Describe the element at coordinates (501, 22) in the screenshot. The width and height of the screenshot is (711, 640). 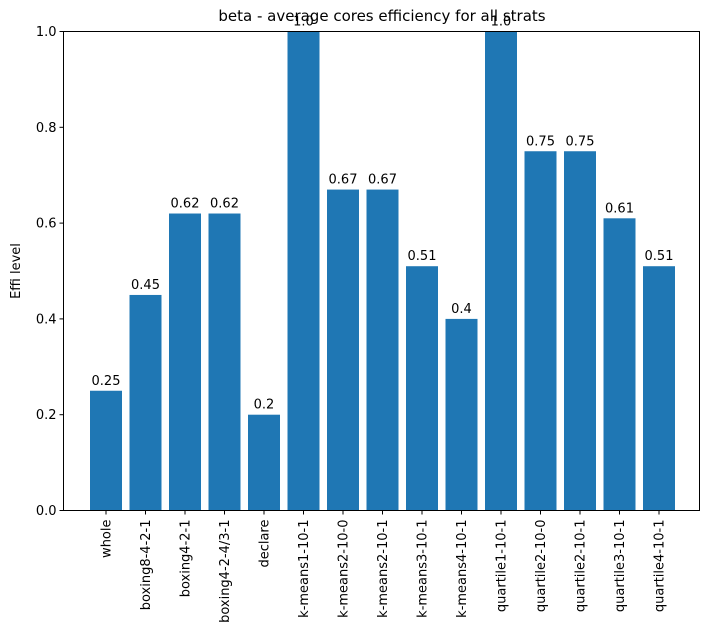
I see `data-label-quartile1-10-1: 1.0` at that location.